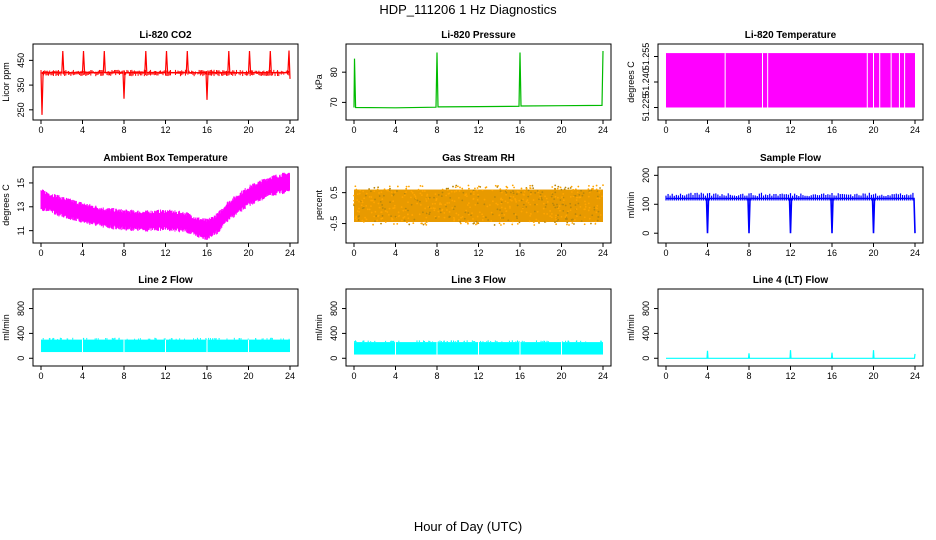  I want to click on y-axis-label: ml/min, so click(631, 327).